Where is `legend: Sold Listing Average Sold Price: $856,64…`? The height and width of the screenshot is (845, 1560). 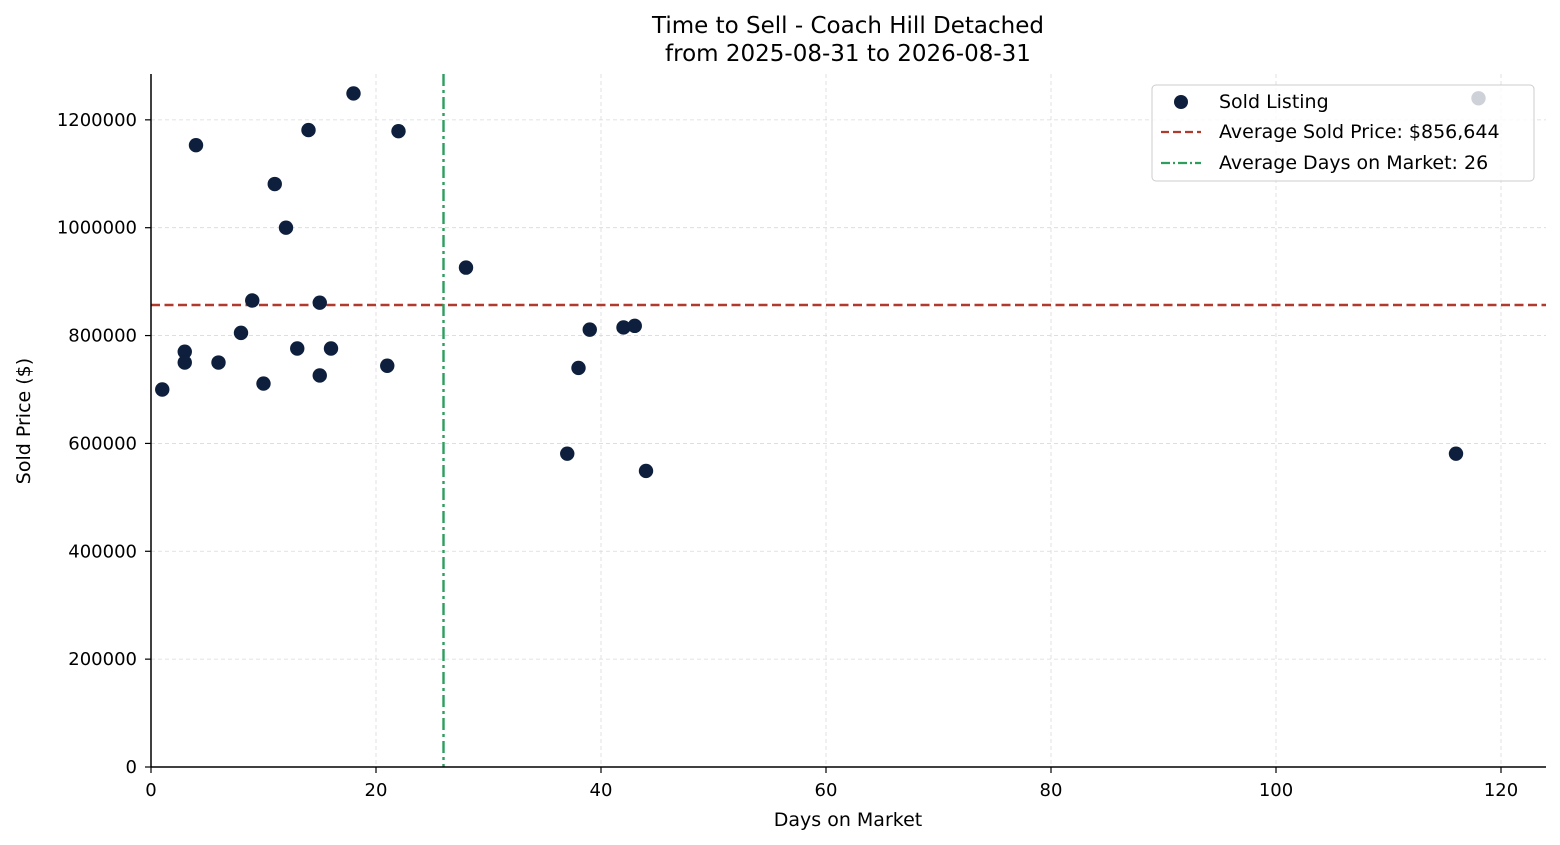
legend: Sold Listing Average Sold Price: $856,64… is located at coordinates (1343, 133).